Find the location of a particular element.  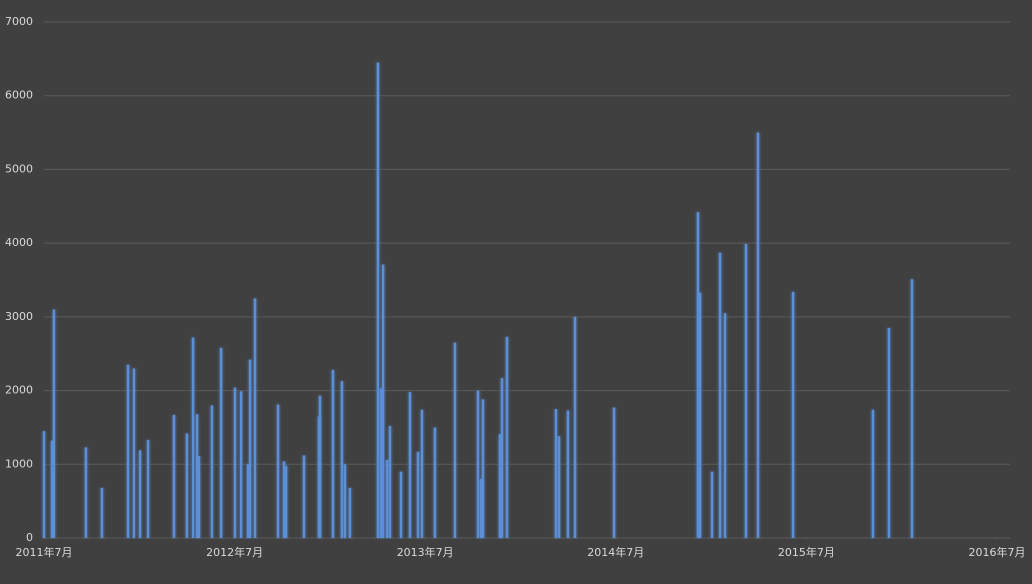

y-tick-label: 6000 is located at coordinates (19, 95).